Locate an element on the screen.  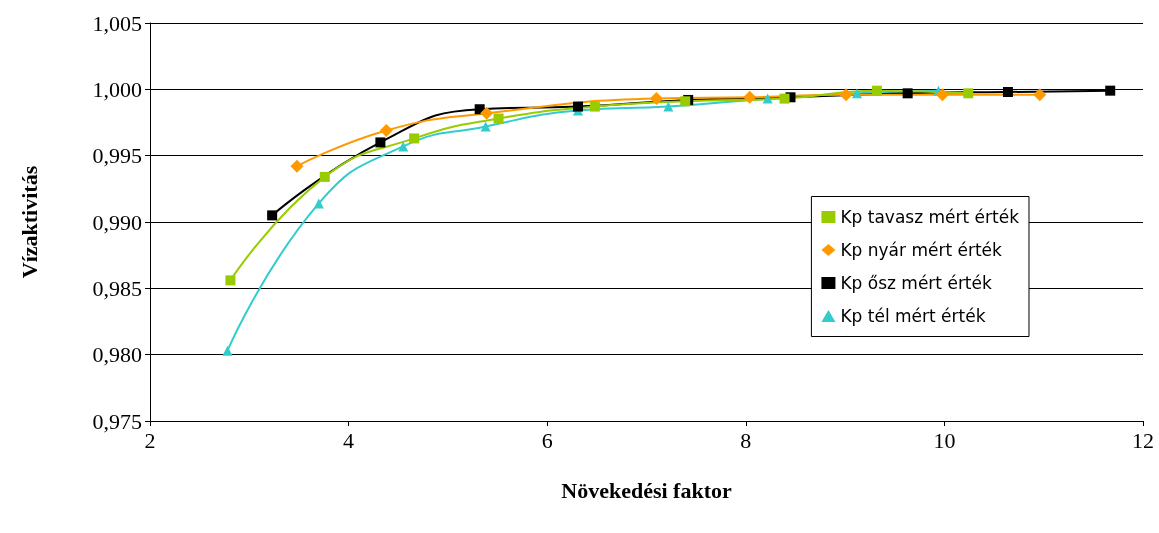
legend-label: Kp nyár mért érték is located at coordinates (921, 250).